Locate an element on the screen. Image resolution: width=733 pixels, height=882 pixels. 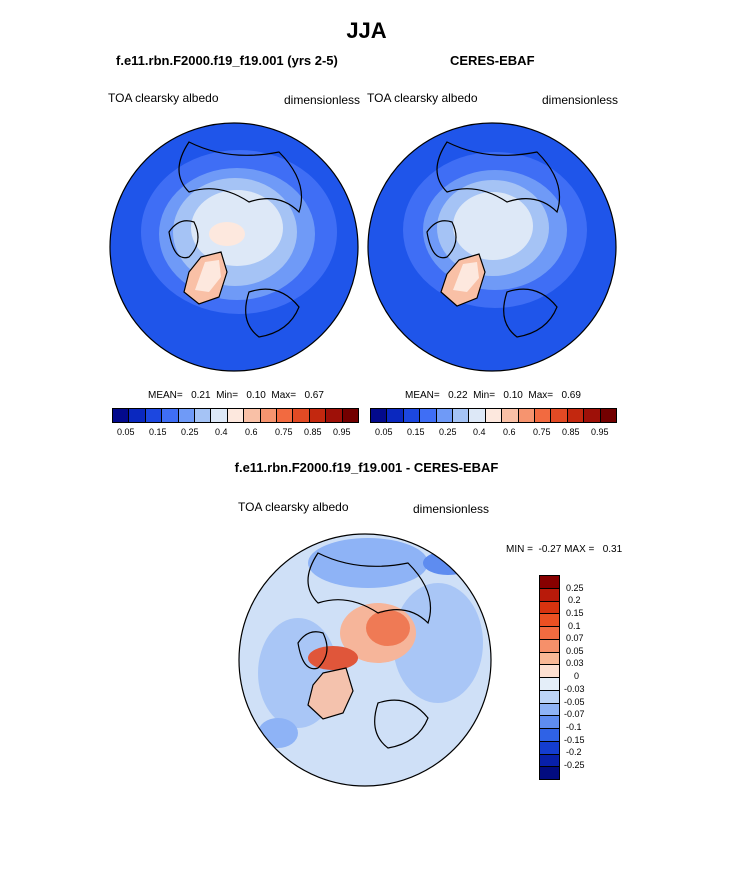
diff-tick-label: 0.05 is located at coordinates (575, 651).